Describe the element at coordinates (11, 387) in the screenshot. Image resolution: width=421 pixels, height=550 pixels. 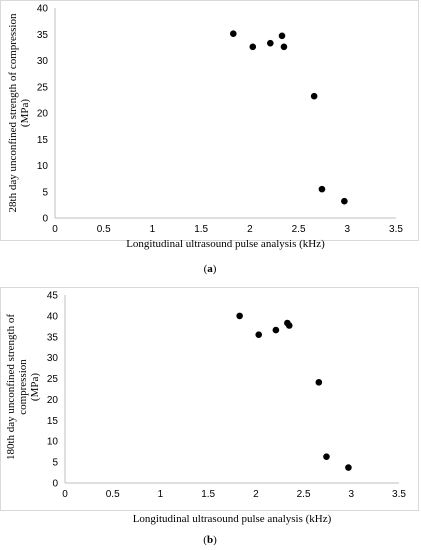
I see `y-axis-title-line: 180th day unconfined strength of` at that location.